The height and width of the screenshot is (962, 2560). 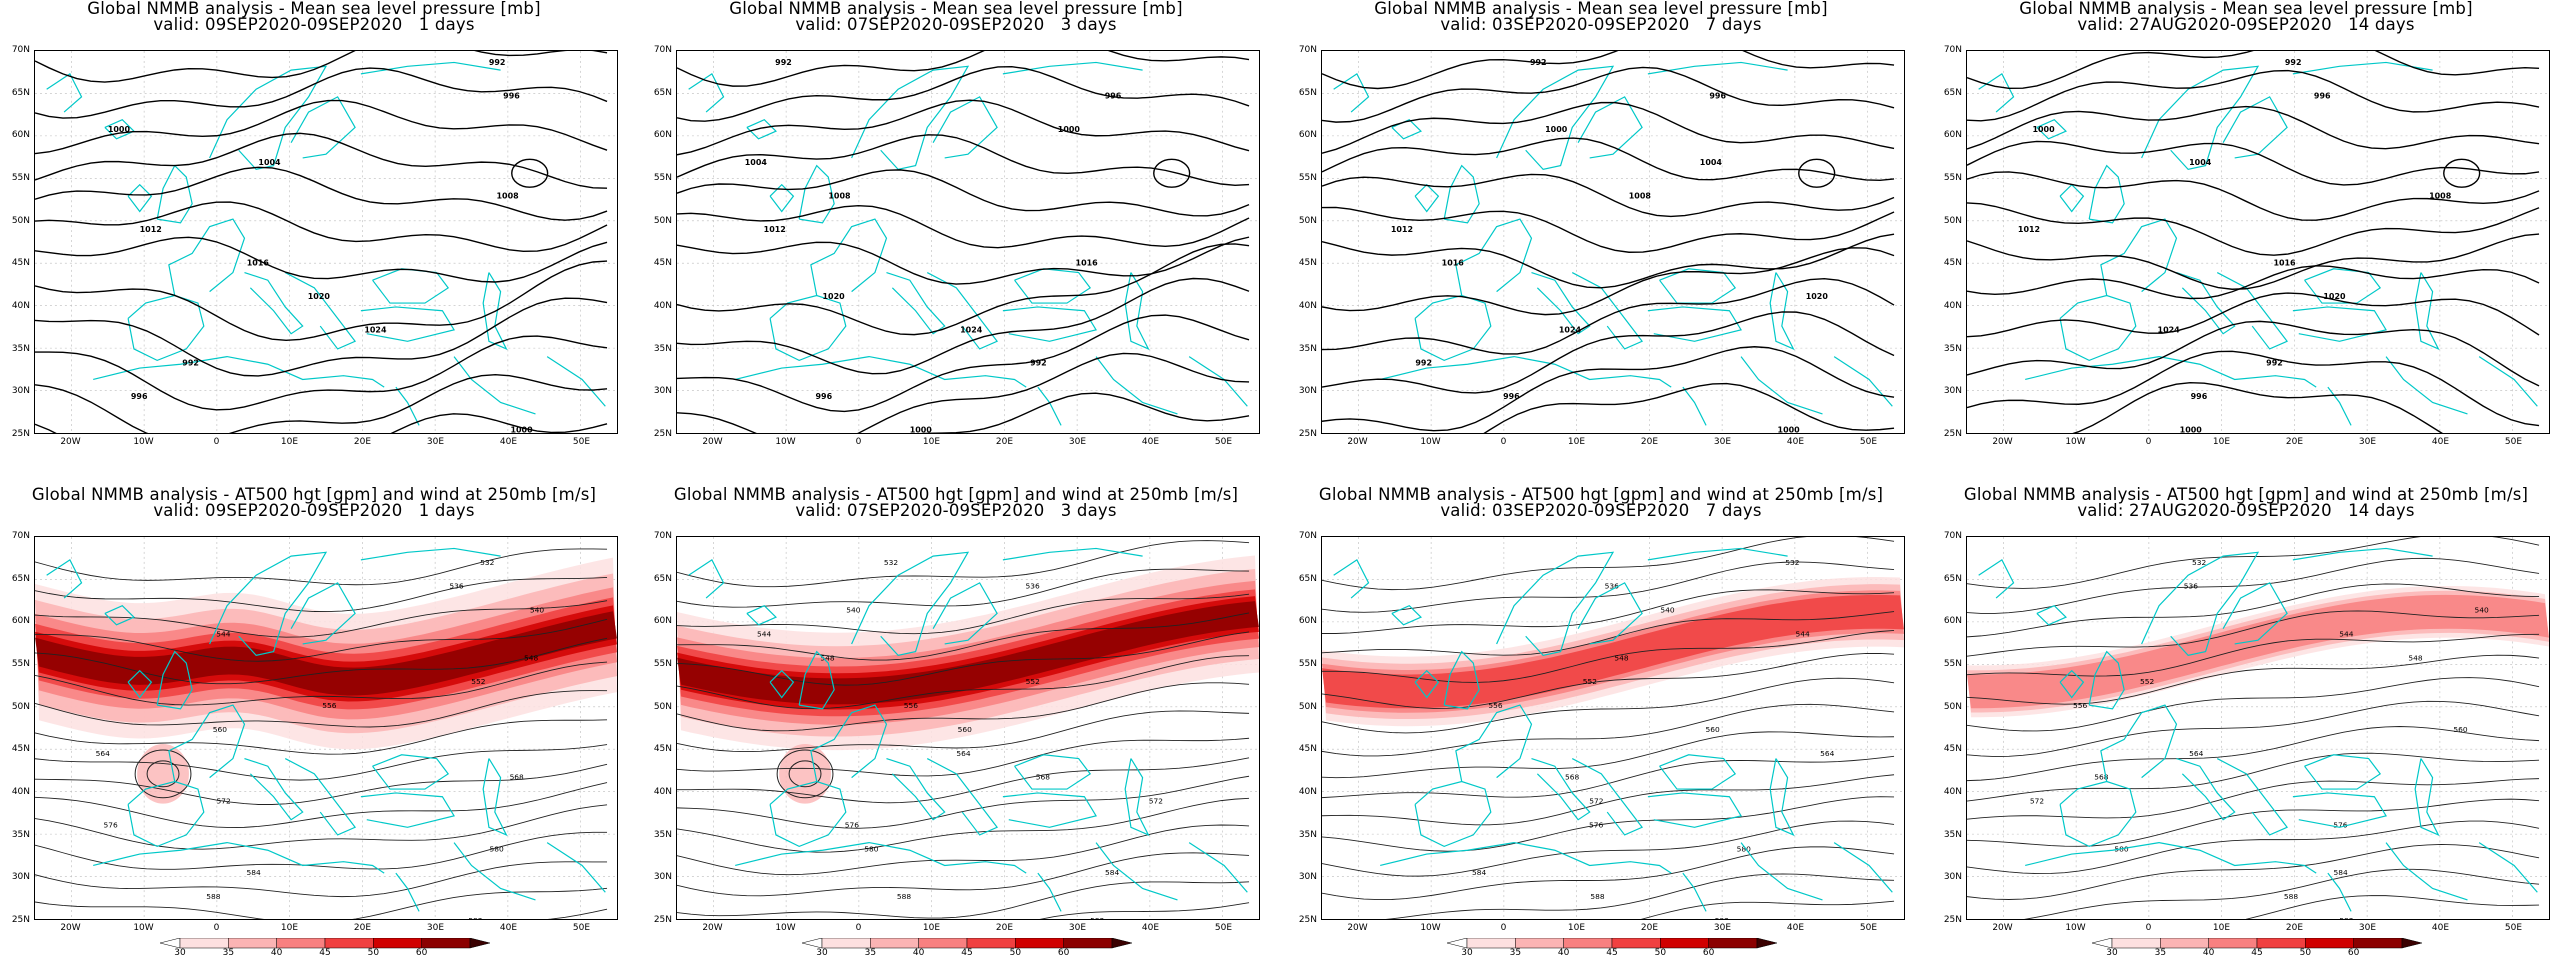 What do you see at coordinates (1307, 749) in the screenshot?
I see `latitude-label: 45N` at bounding box center [1307, 749].